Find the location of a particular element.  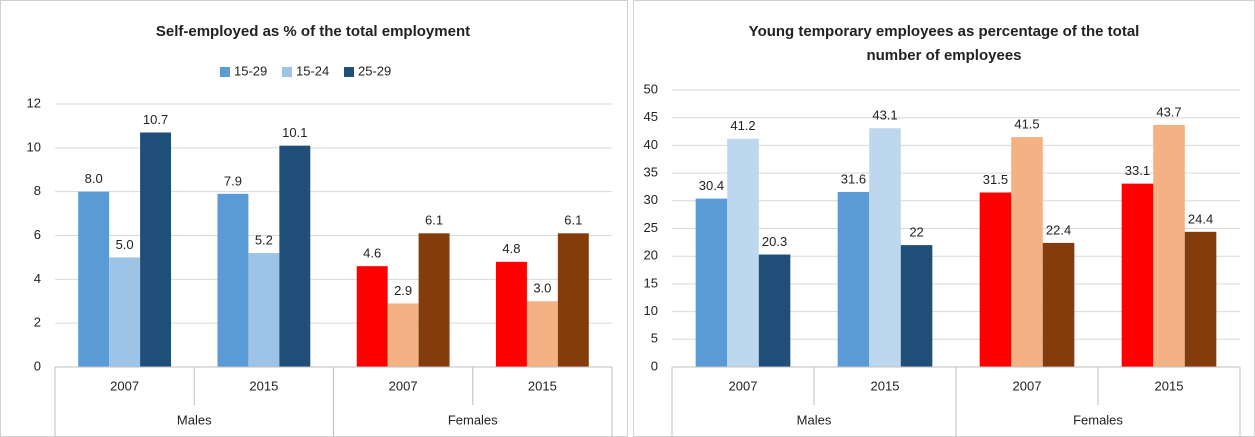

legend-label: 15-29 is located at coordinates (250, 70).